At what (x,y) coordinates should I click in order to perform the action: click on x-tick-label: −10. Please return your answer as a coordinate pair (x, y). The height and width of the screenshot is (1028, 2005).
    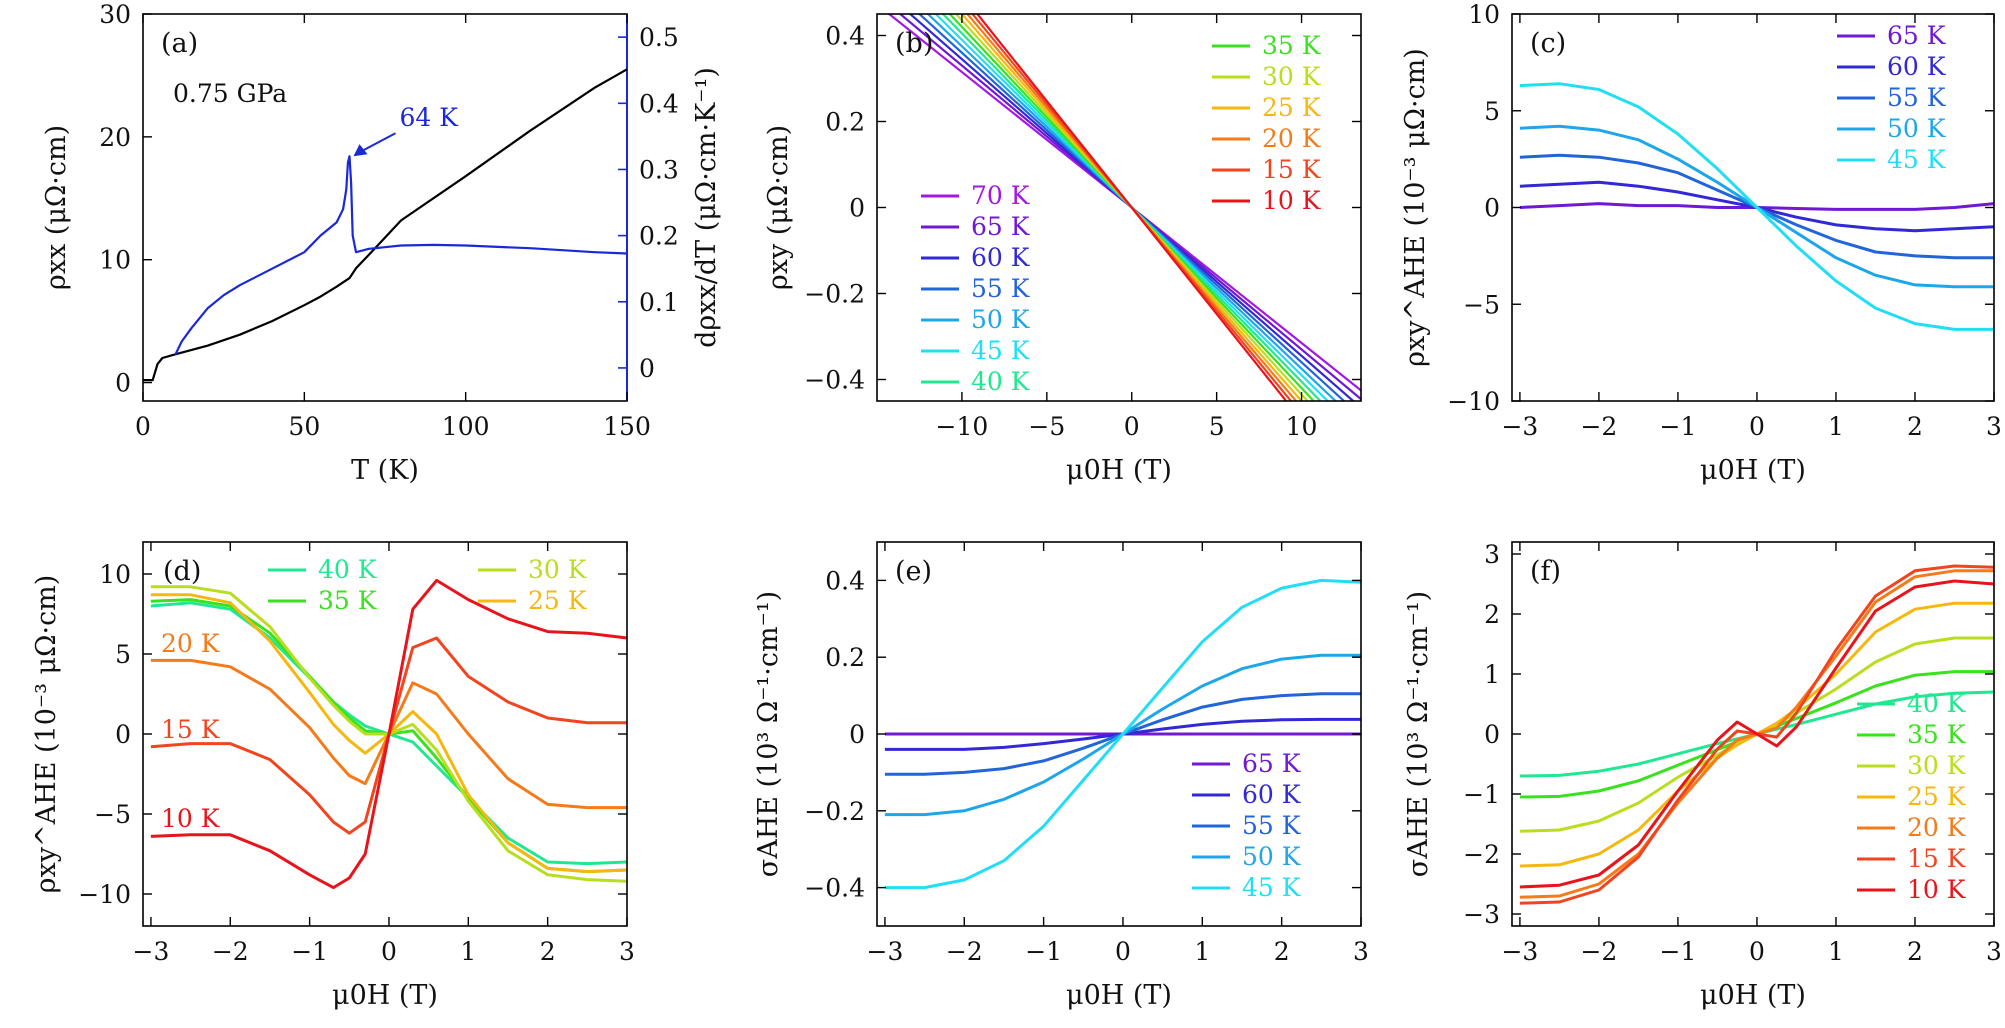
    Looking at the image, I should click on (962, 426).